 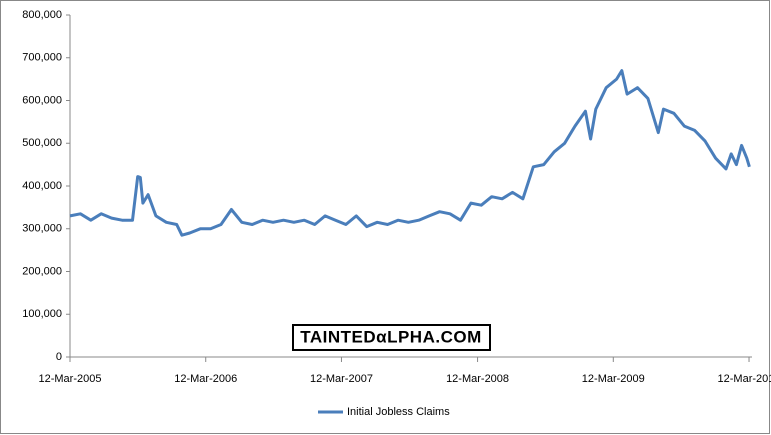 I want to click on y-tick-label: 600,000, so click(x=42, y=100).